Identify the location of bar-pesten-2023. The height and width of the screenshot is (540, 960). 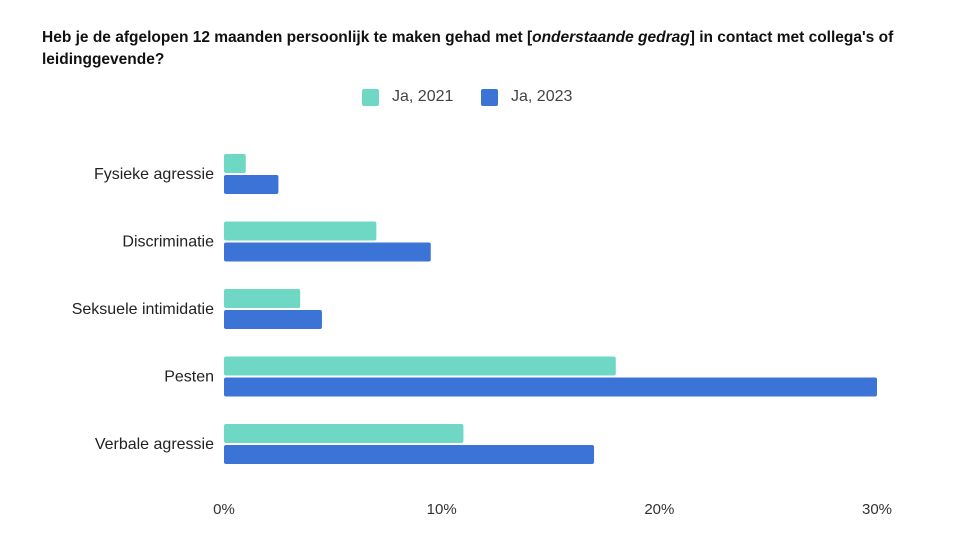
(550, 387).